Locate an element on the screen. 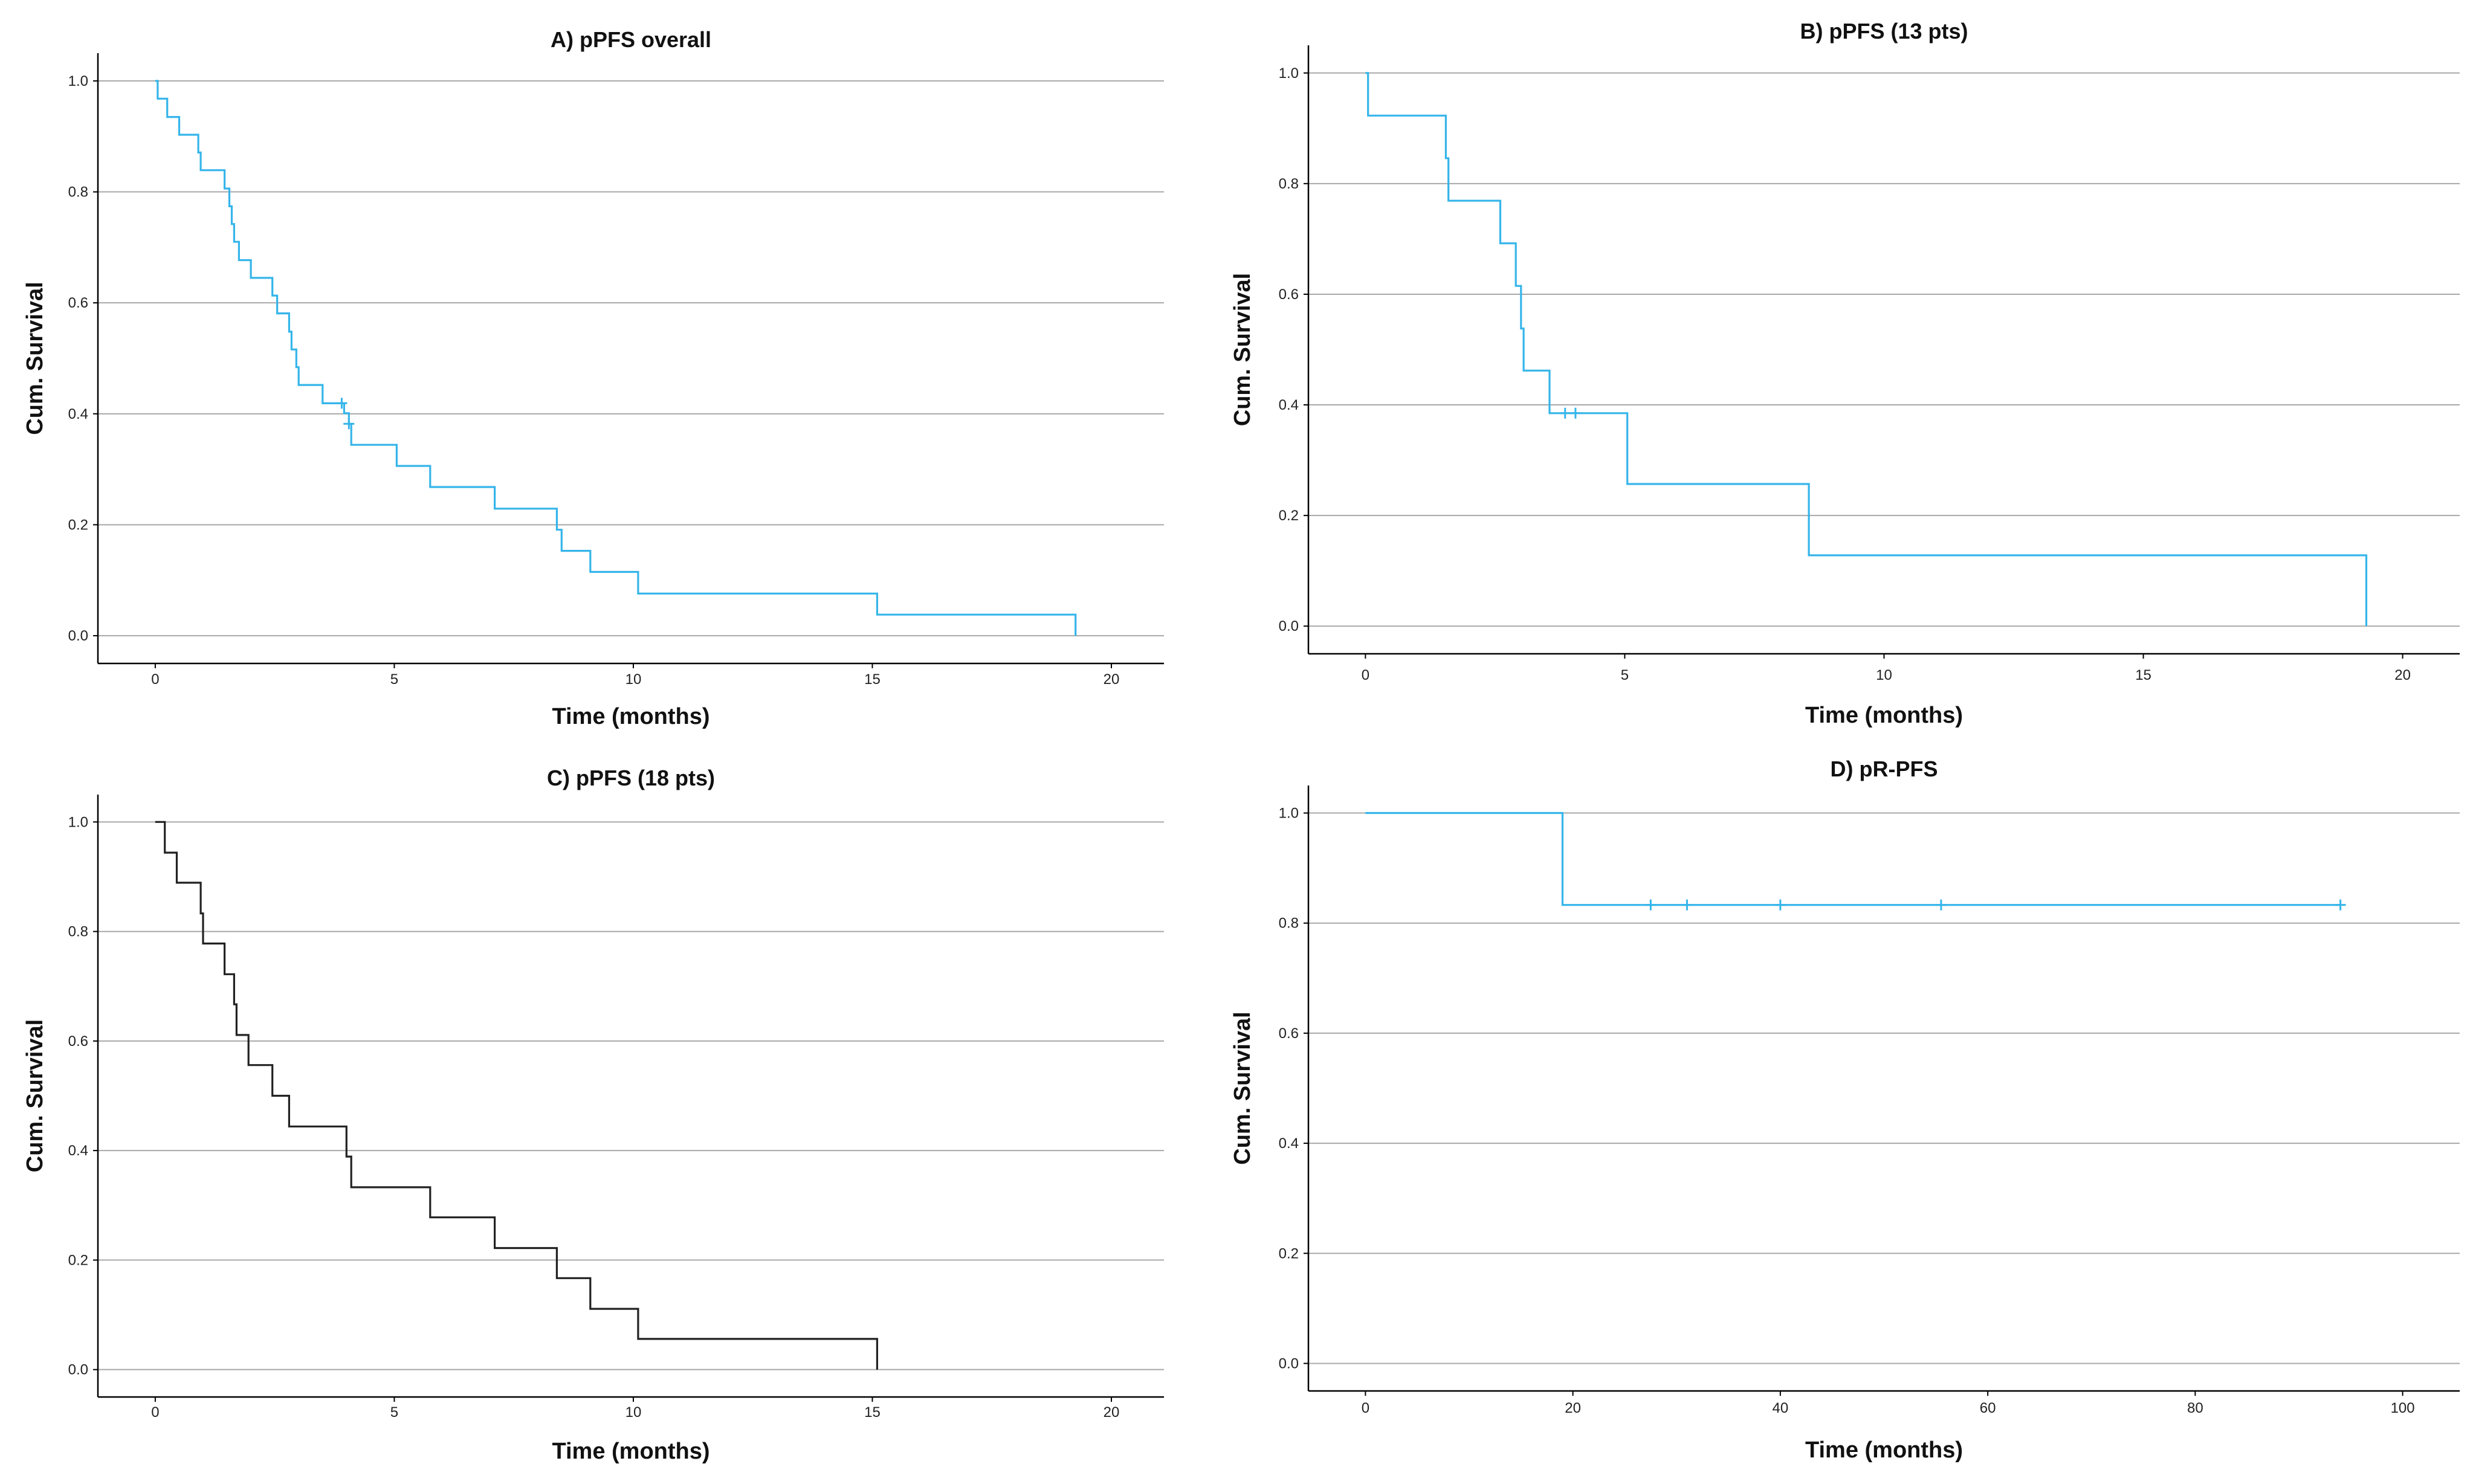 This screenshot has width=2476, height=1484. chart-title: B) pPFS (13 pts) is located at coordinates (1884, 32).